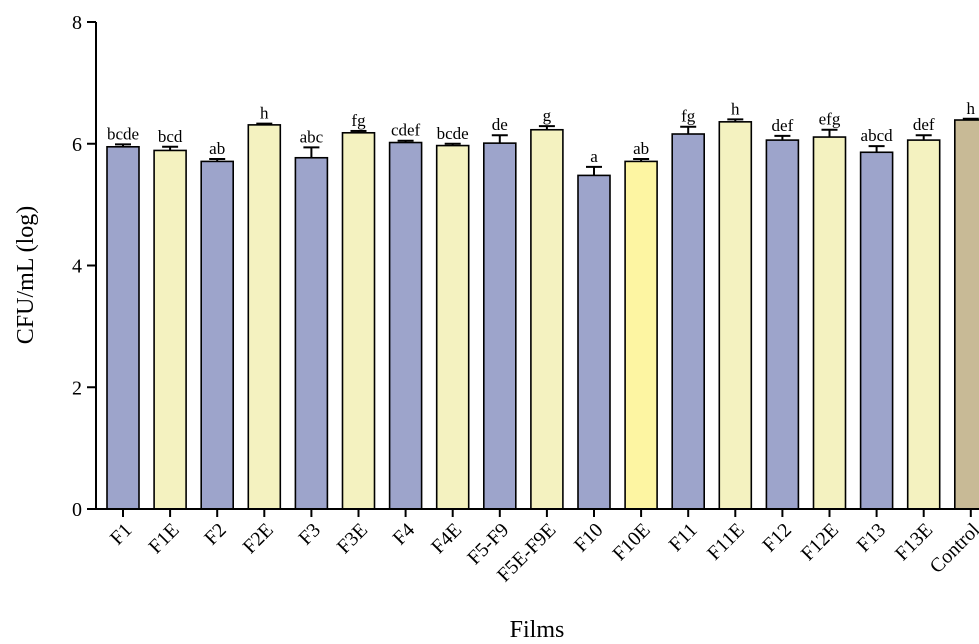 The height and width of the screenshot is (644, 979). What do you see at coordinates (777, 538) in the screenshot?
I see `x-tick-label: F12` at bounding box center [777, 538].